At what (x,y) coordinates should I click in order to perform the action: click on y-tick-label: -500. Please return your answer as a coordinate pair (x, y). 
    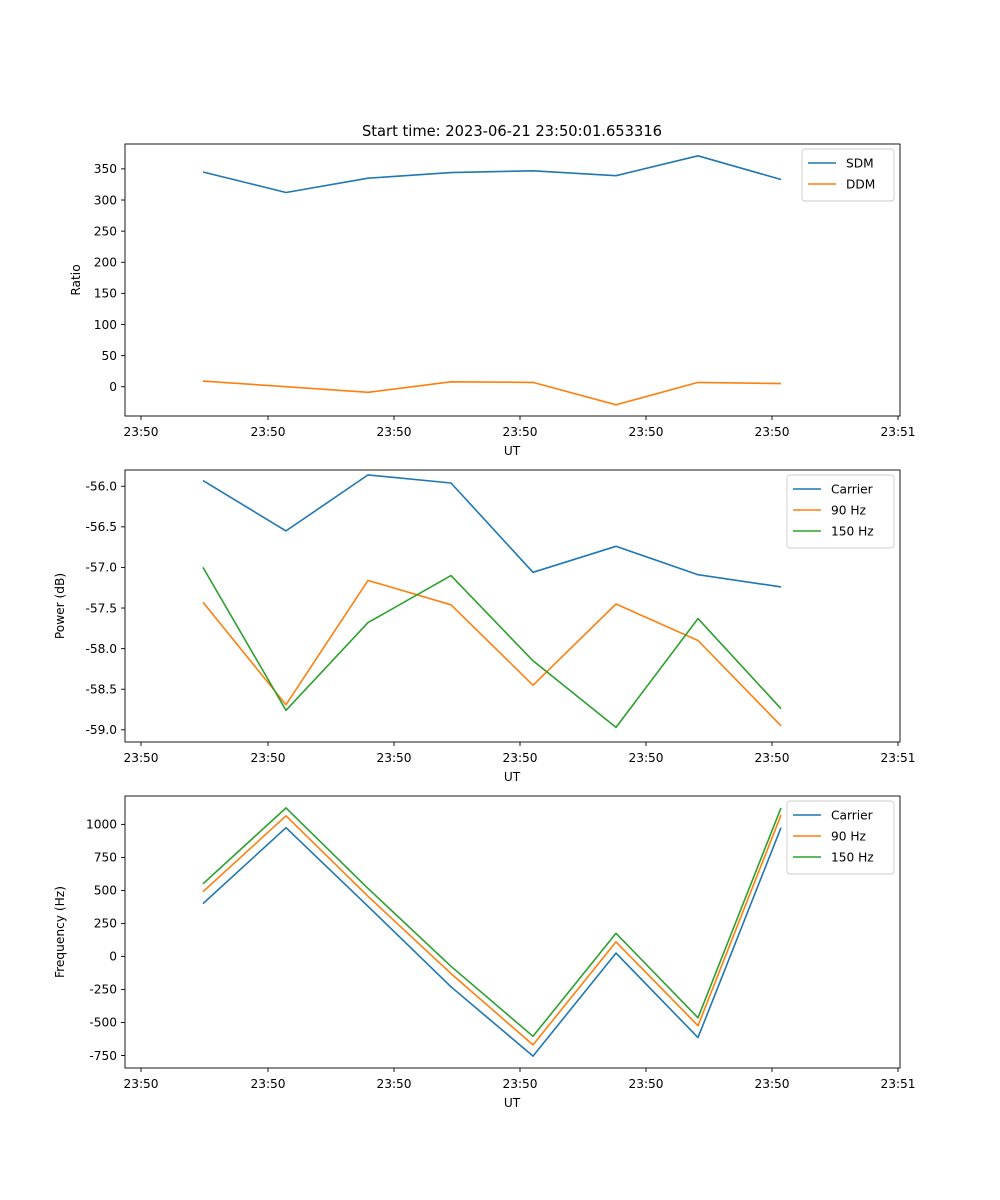
    Looking at the image, I should click on (103, 1023).